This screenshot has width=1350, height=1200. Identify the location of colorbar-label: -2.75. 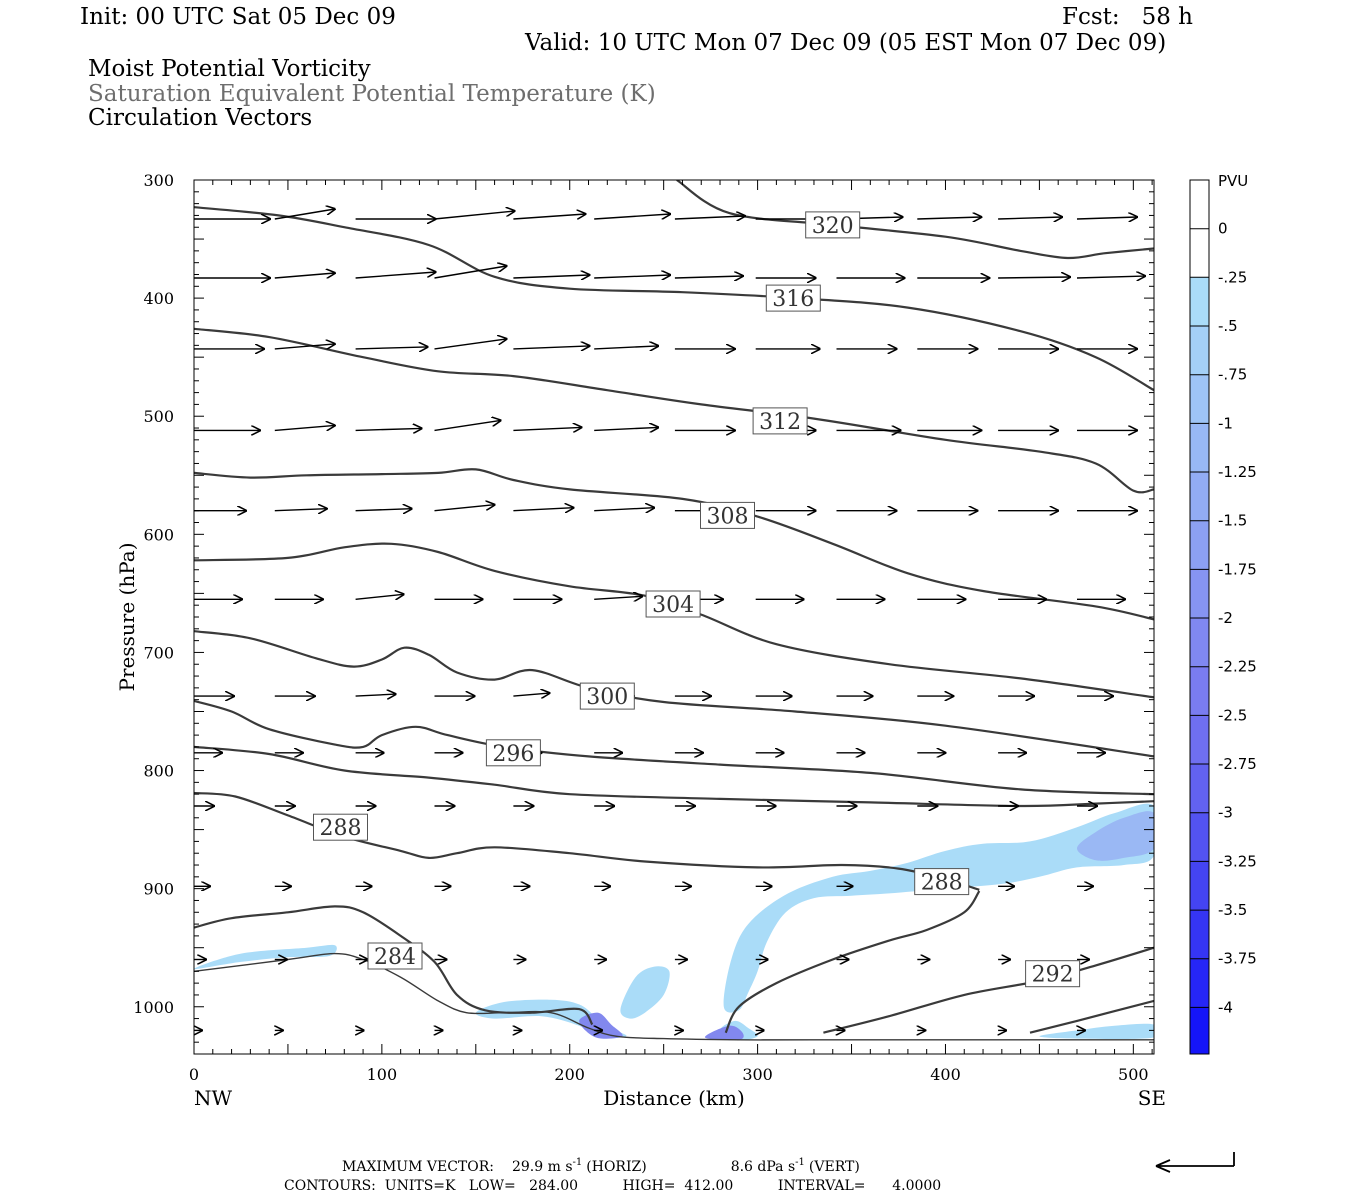
(1237, 764).